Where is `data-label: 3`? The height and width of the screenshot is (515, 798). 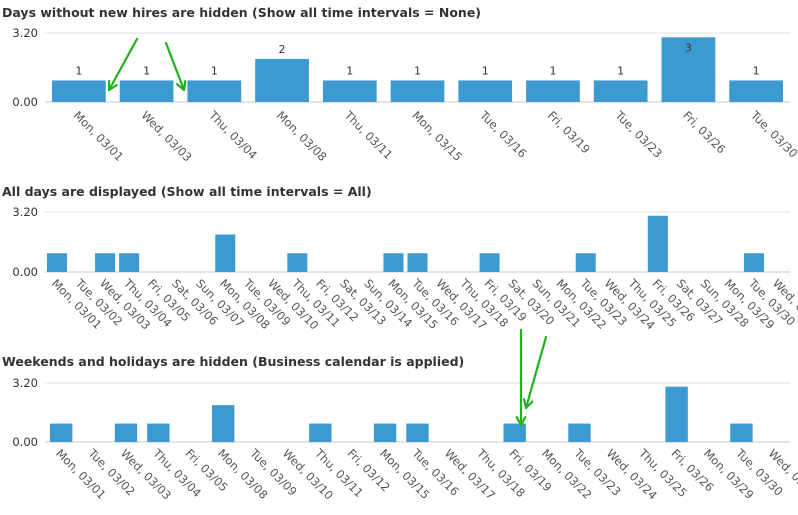 data-label: 3 is located at coordinates (688, 47).